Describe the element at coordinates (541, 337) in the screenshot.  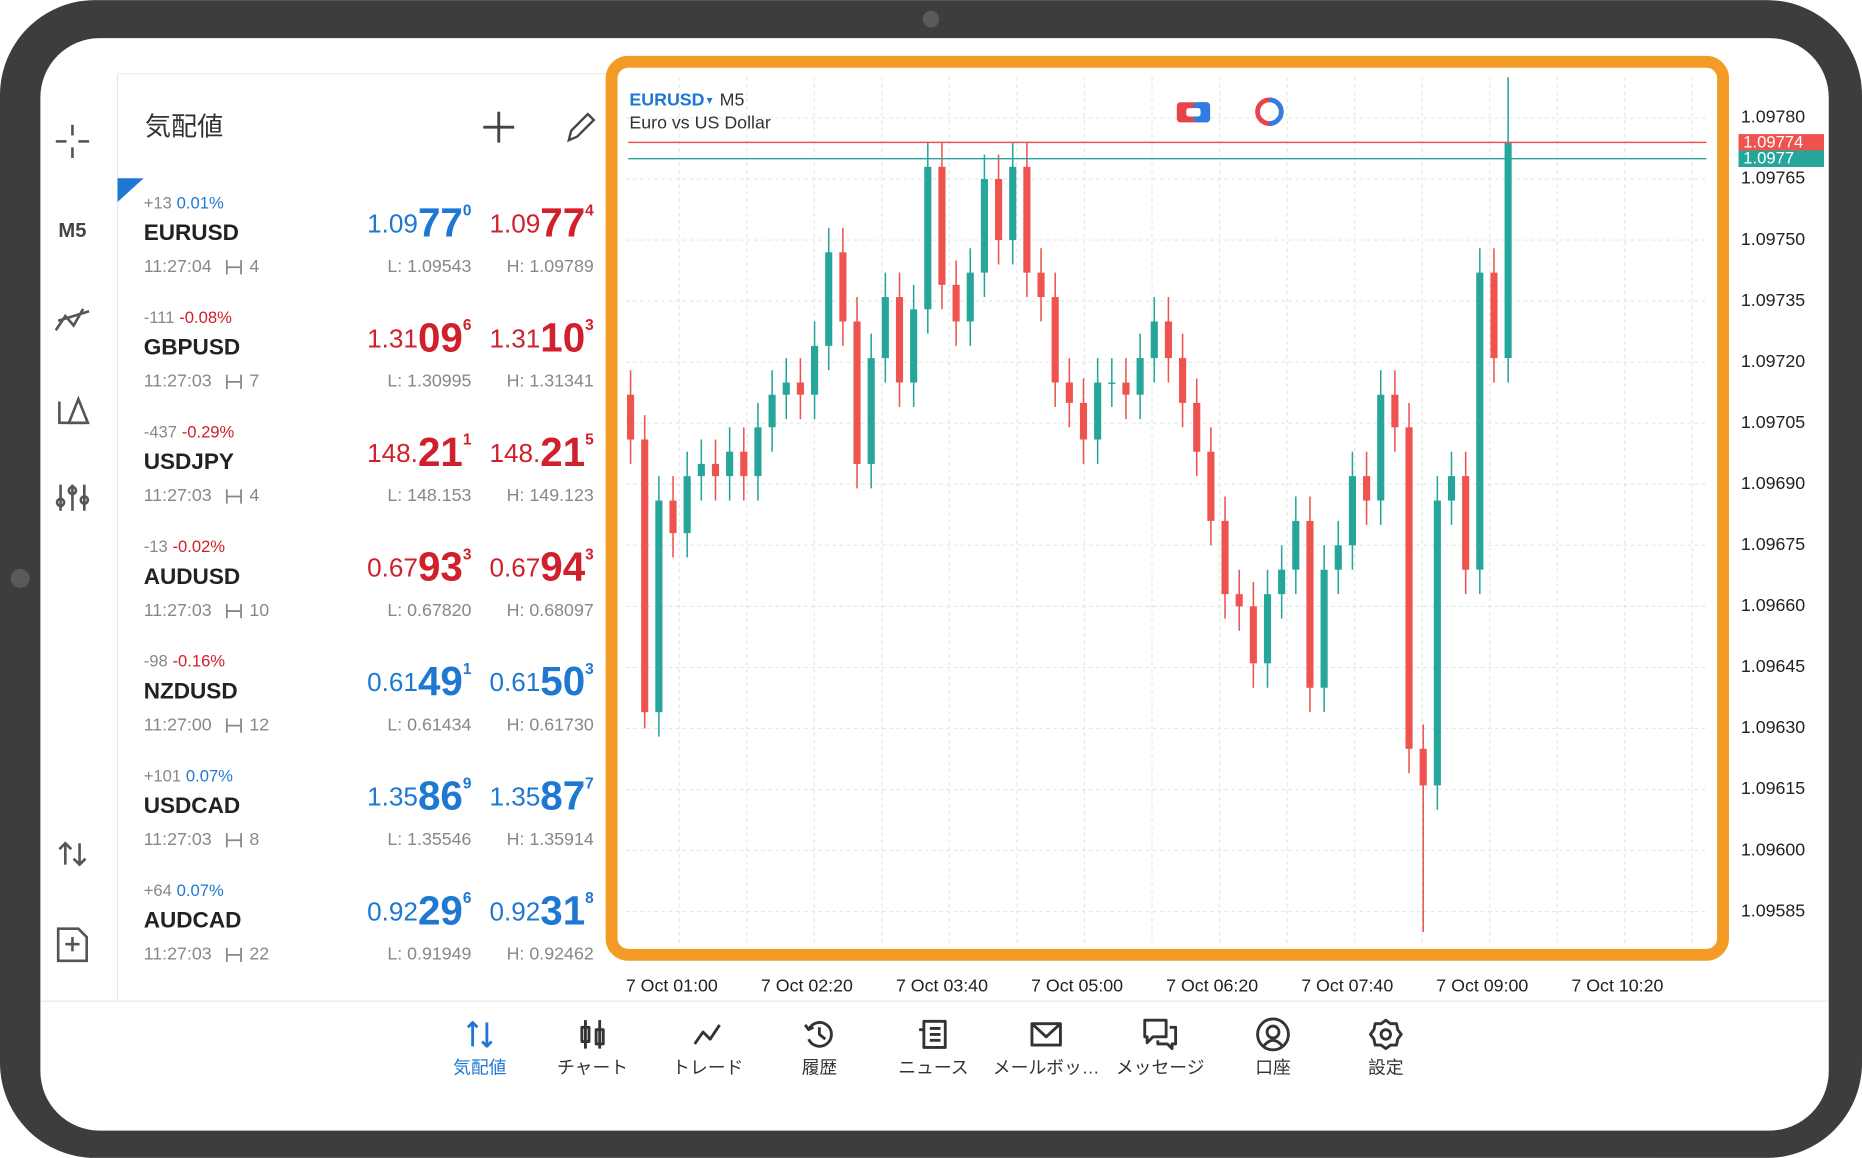
I see `ask-price: 1.31103` at that location.